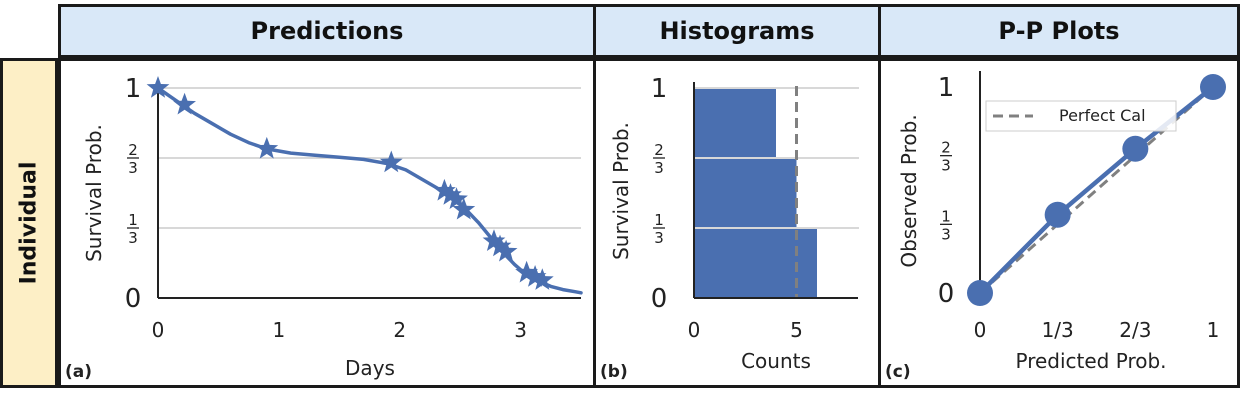  I want to click on legend-label: Perfect Cal, so click(1102, 115).